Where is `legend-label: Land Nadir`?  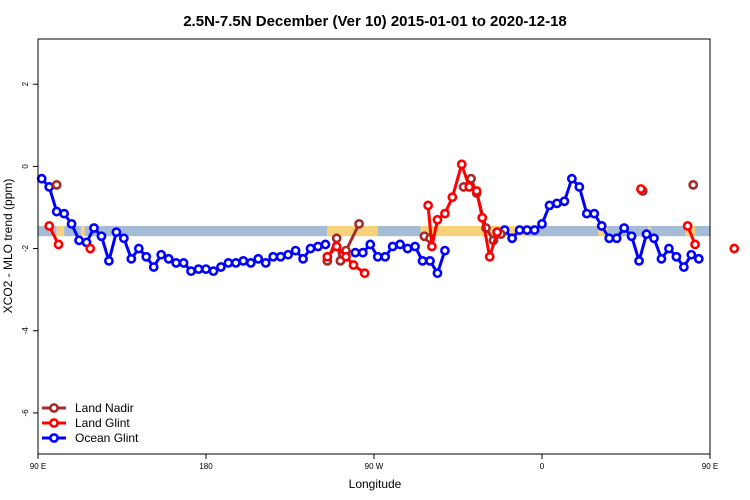
legend-label: Land Nadir is located at coordinates (104, 408).